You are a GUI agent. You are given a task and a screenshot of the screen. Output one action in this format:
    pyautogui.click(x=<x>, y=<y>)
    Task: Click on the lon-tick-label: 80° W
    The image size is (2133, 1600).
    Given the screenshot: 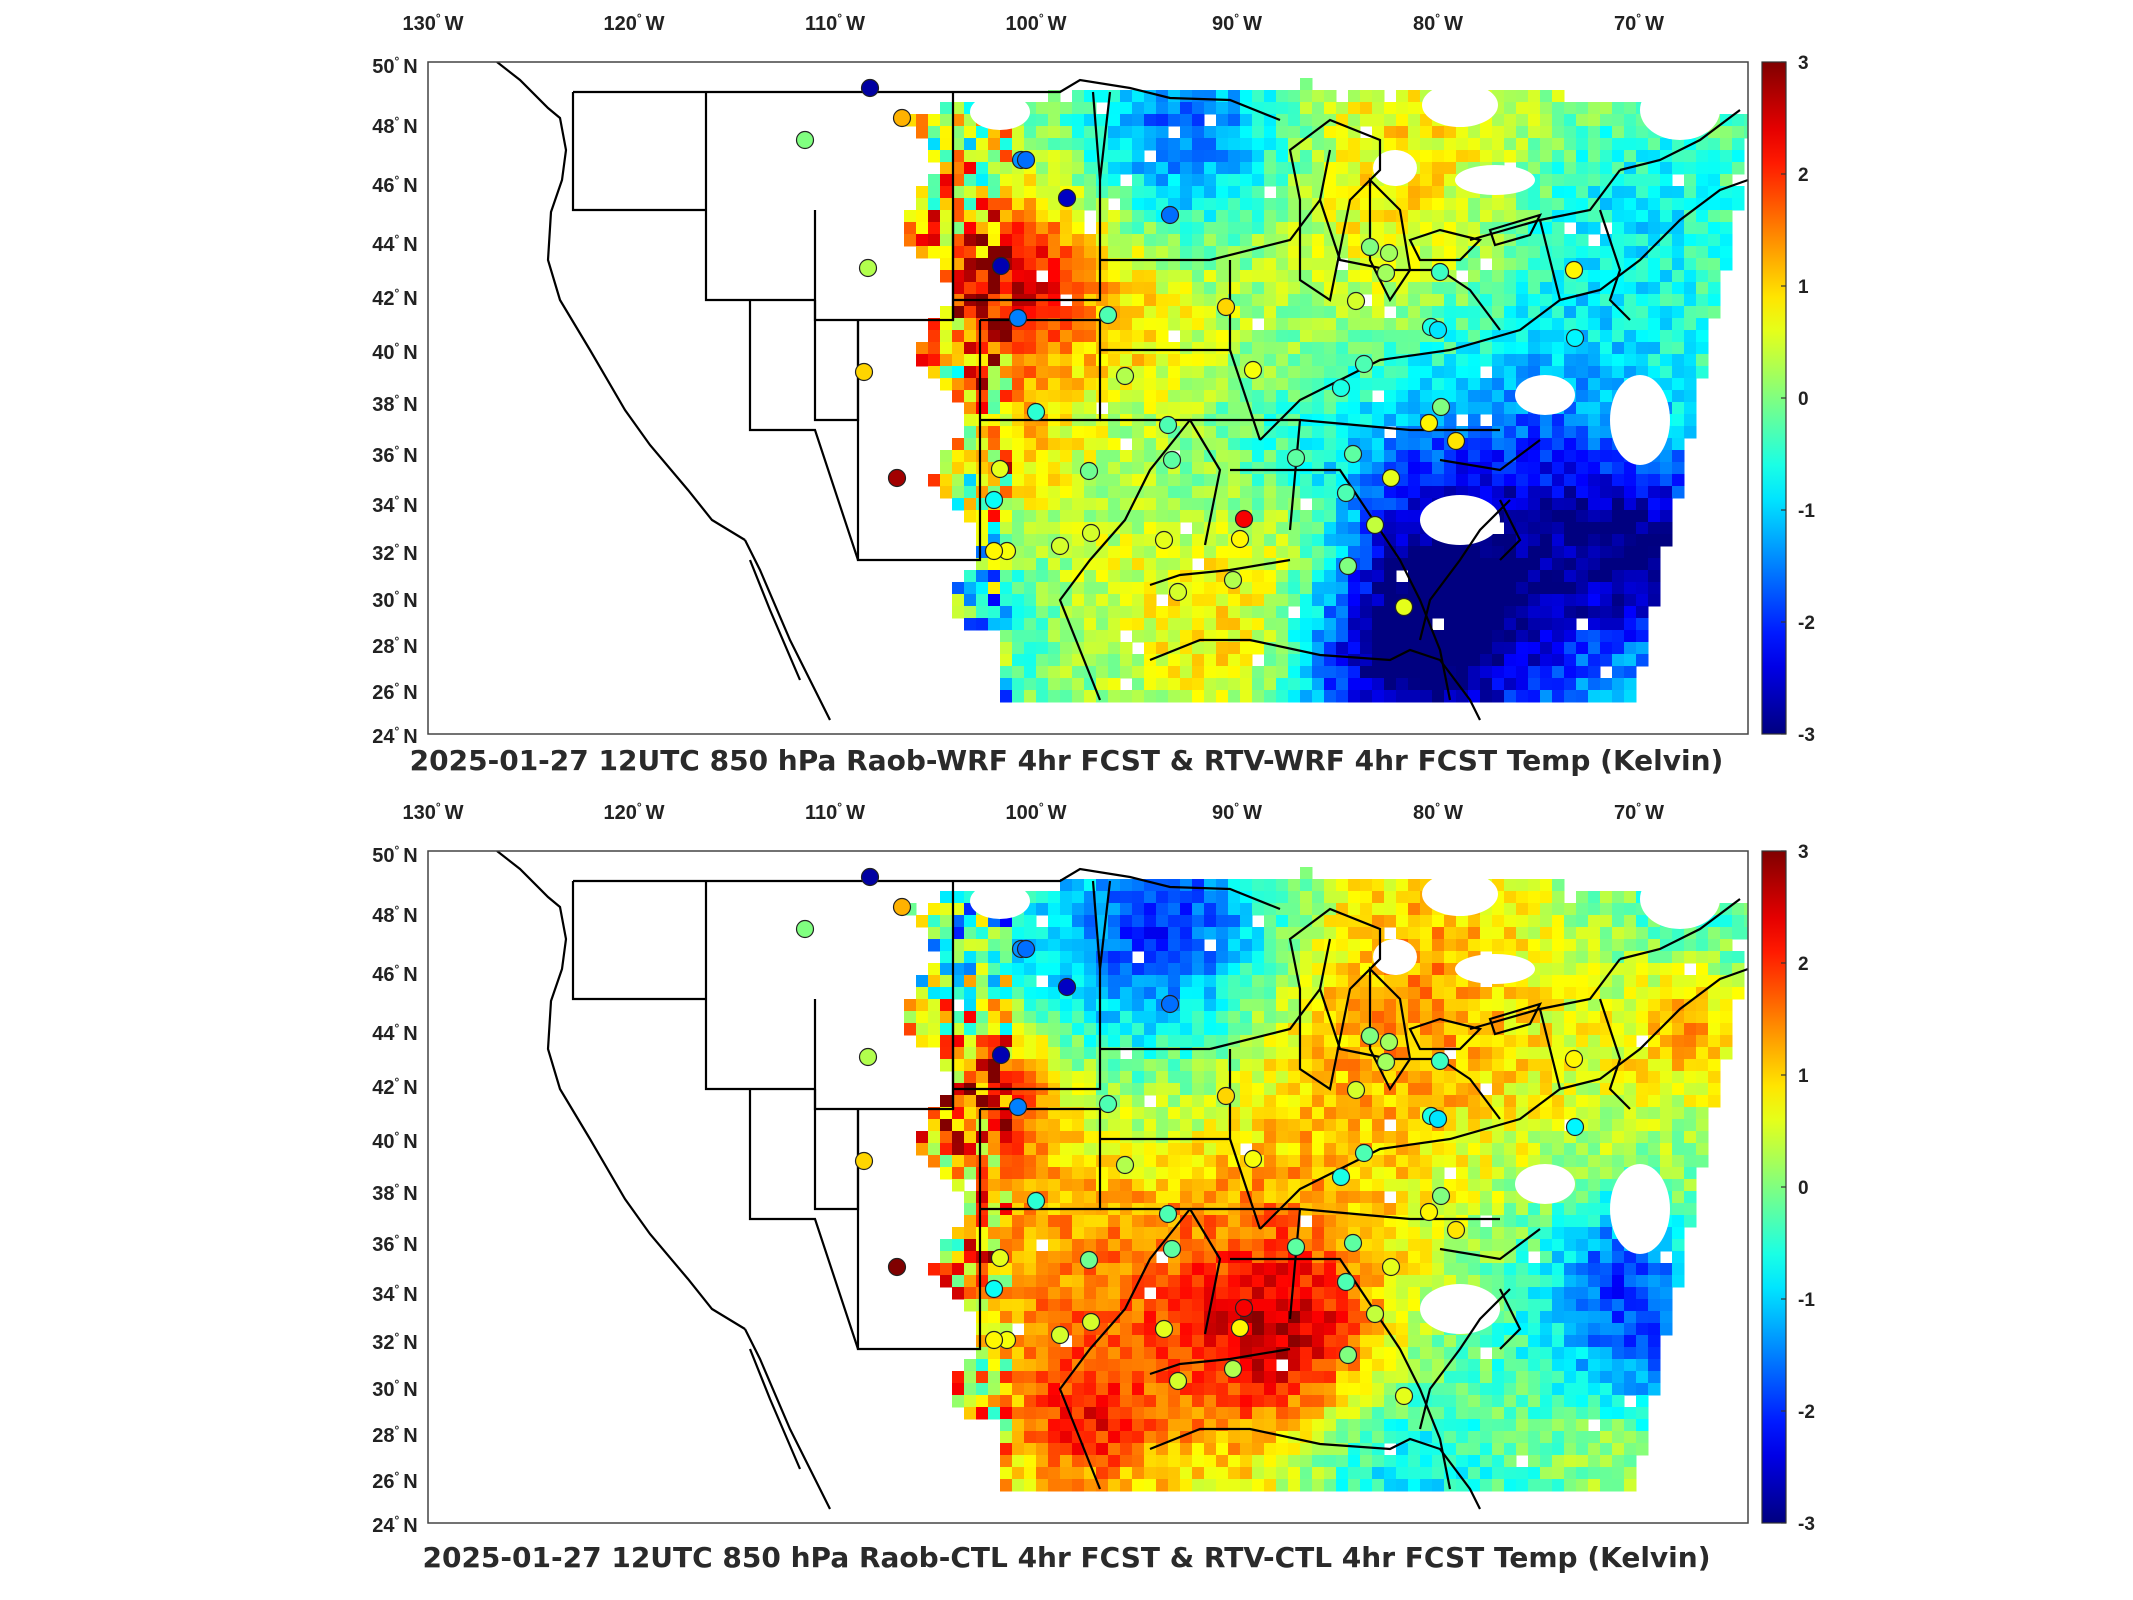 What is the action you would take?
    pyautogui.click(x=1438, y=23)
    